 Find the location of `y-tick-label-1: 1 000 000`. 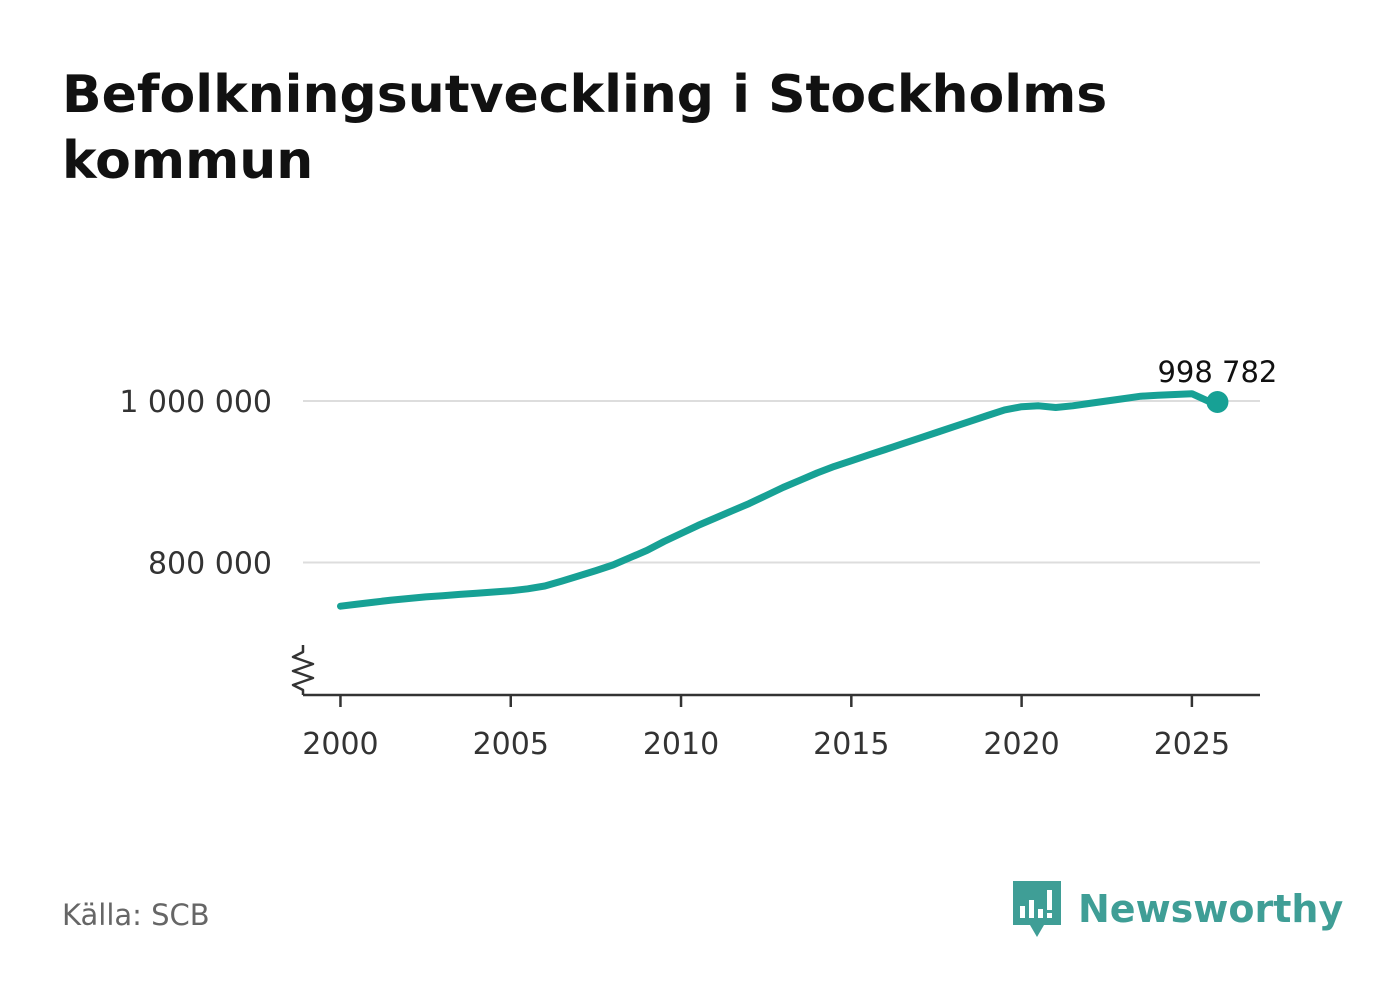

y-tick-label-1: 1 000 000 is located at coordinates (195, 402).